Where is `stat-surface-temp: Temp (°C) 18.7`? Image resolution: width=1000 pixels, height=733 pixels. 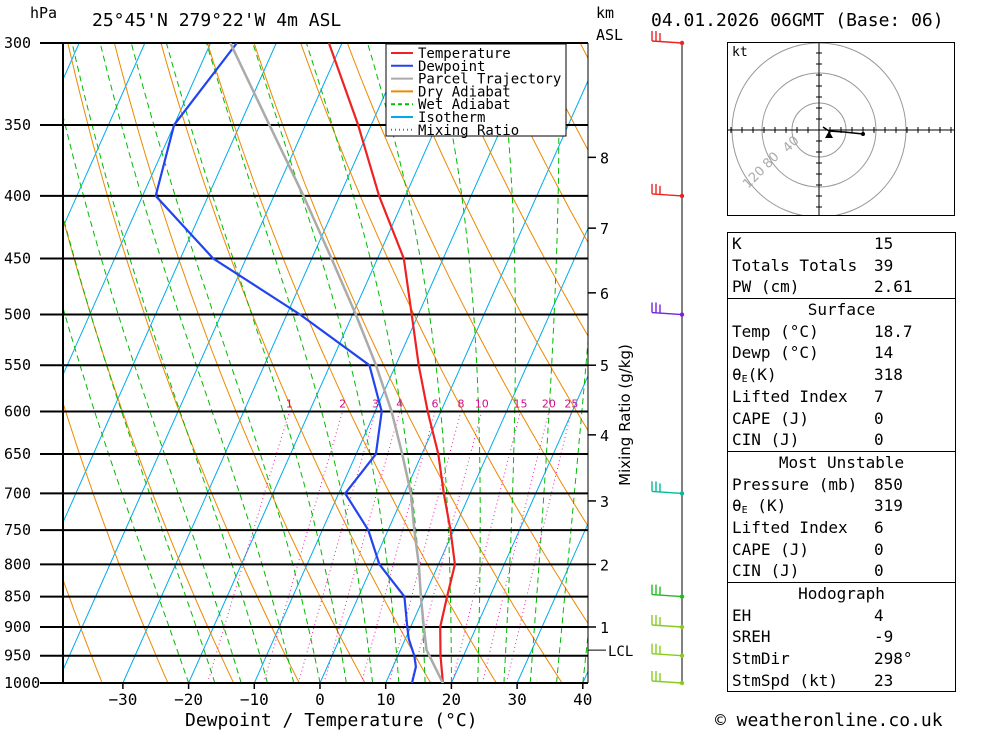 stat-surface-temp: Temp (°C) 18.7 is located at coordinates (822, 331).